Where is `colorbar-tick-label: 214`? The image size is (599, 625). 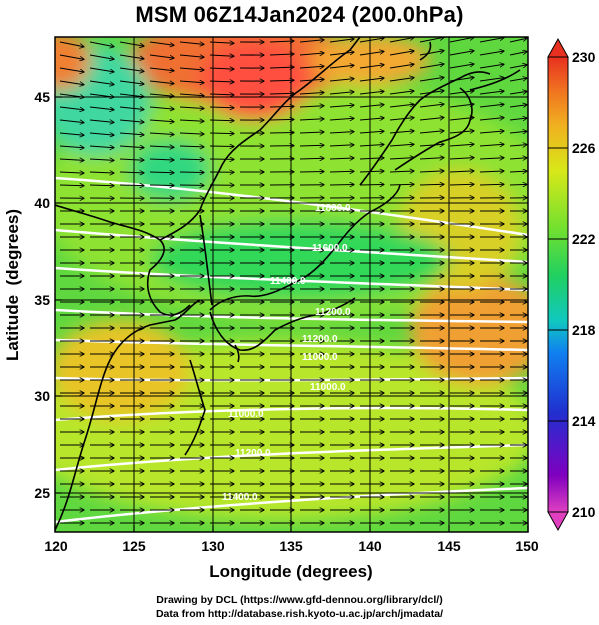
colorbar-tick-label: 214 is located at coordinates (584, 421).